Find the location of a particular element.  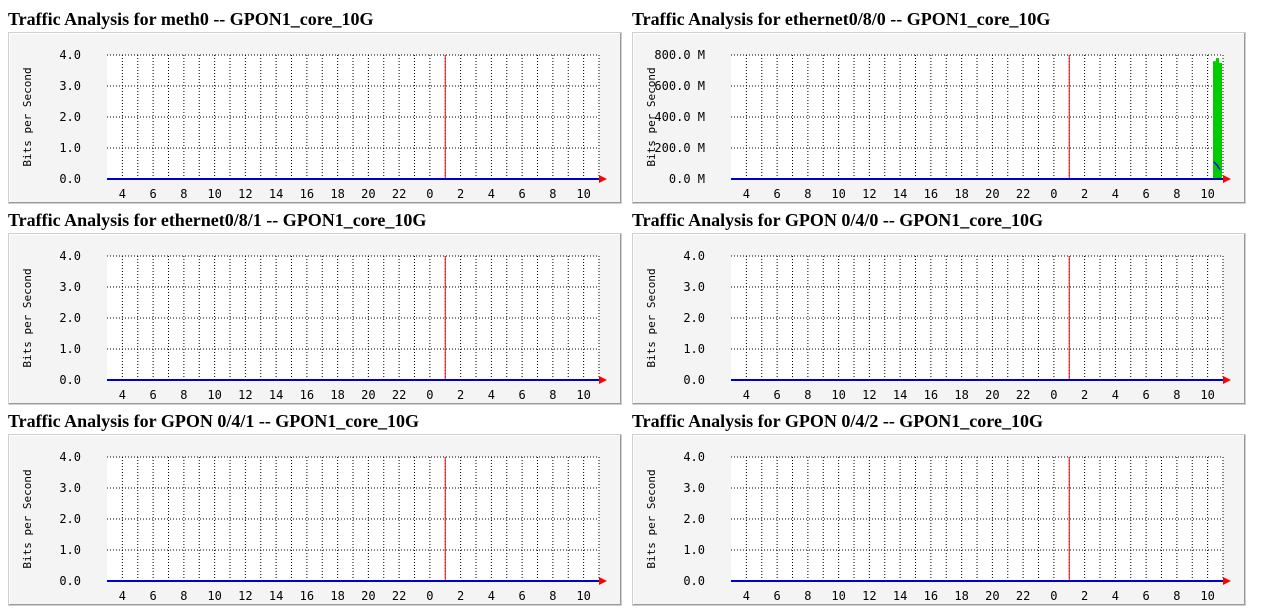

y-tick-label: 2.0 is located at coordinates (694, 519).